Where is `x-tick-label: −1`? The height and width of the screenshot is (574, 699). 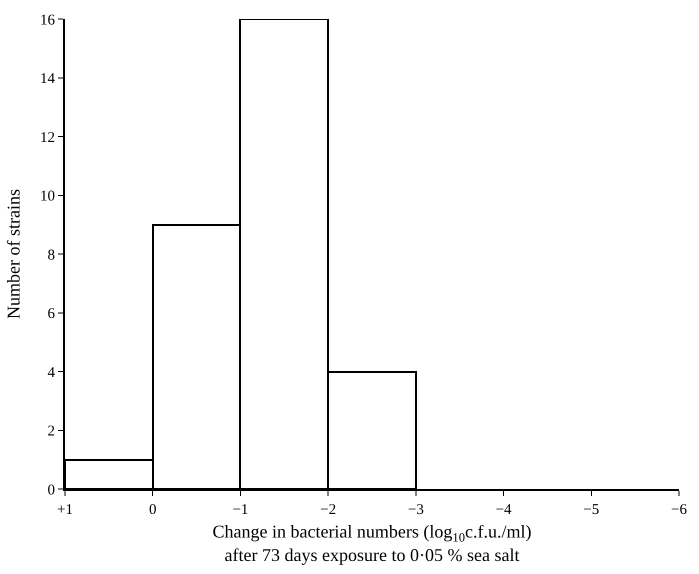 x-tick-label: −1 is located at coordinates (240, 510).